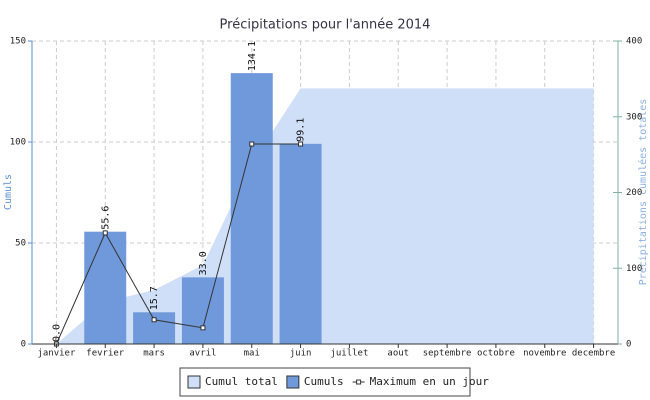 This screenshot has height=400, width=650. I want to click on x-tick-label: octobre, so click(496, 354).